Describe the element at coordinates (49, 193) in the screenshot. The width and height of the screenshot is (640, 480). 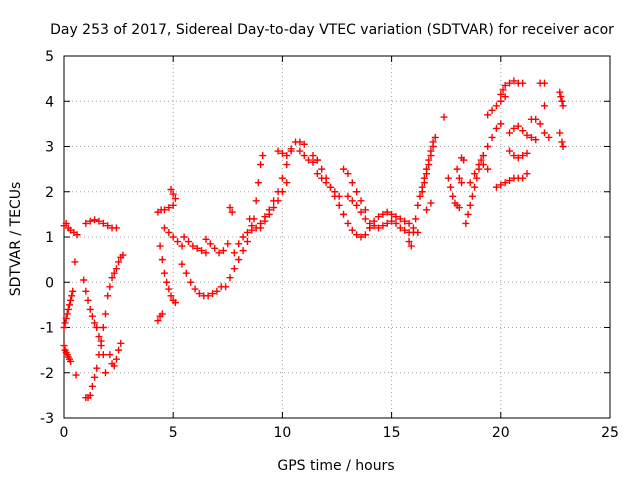
I see `y-tick-label: 2` at that location.